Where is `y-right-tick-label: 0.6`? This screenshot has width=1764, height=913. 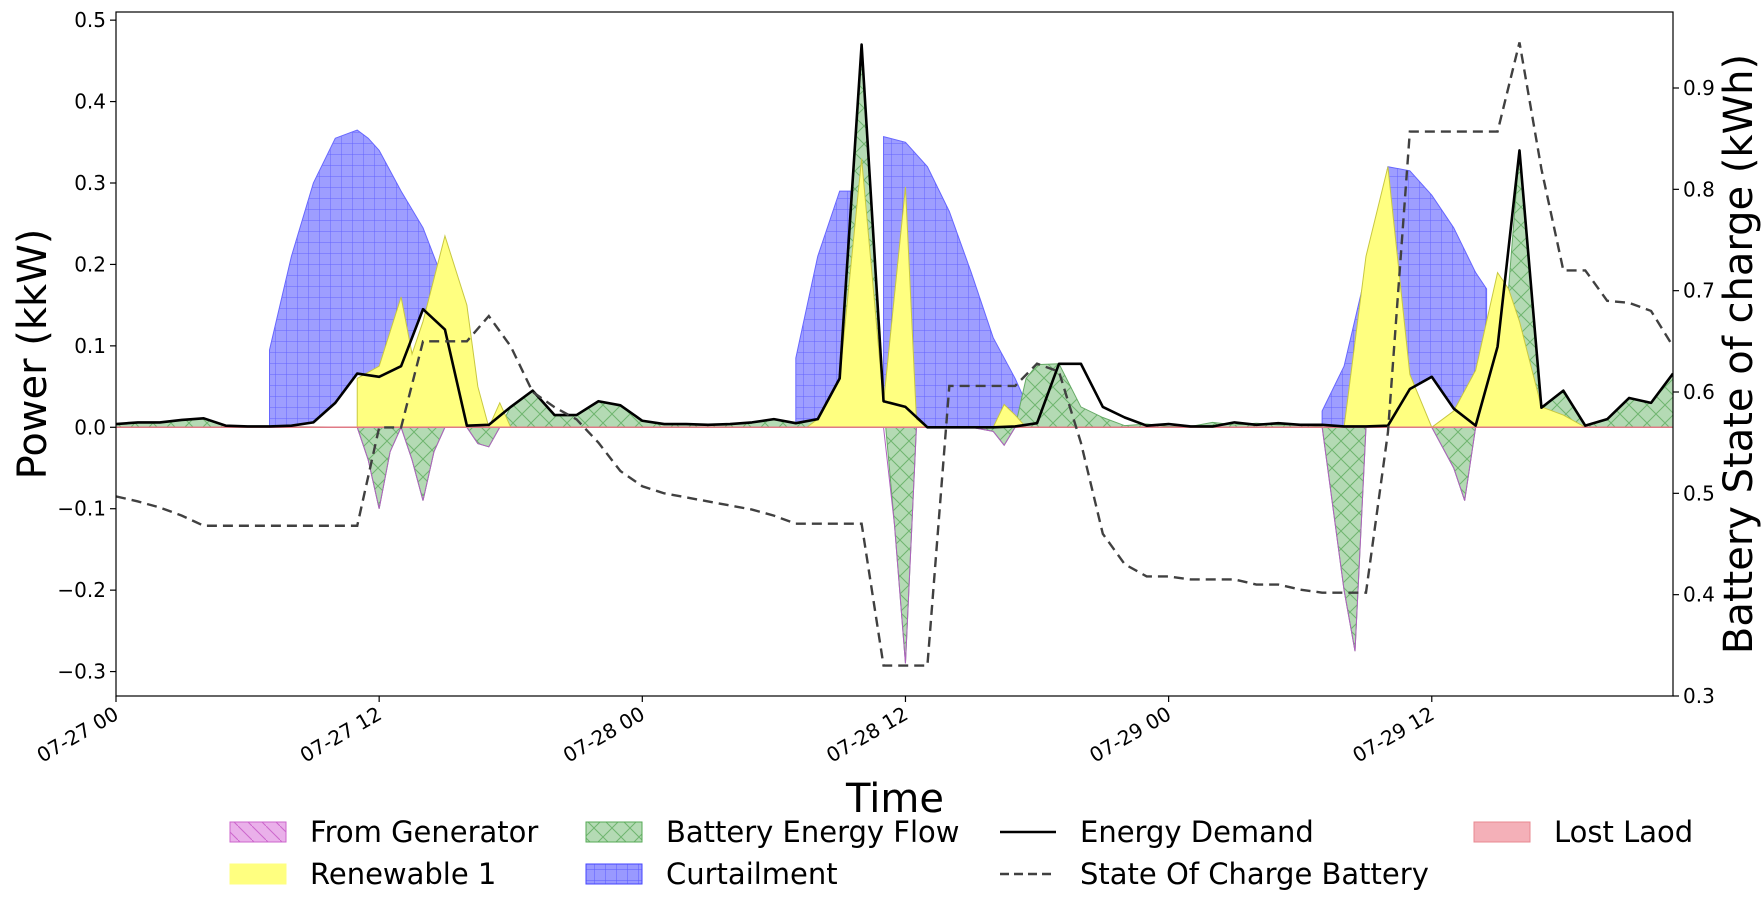
y-right-tick-label: 0.6 is located at coordinates (1699, 392).